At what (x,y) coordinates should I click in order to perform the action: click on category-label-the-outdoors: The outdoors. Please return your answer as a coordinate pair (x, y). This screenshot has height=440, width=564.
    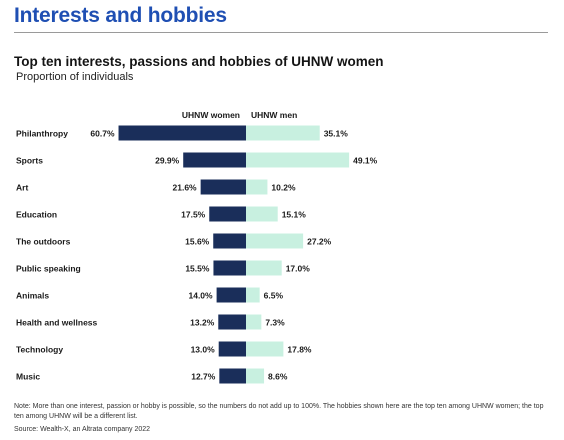
    Looking at the image, I should click on (43, 242).